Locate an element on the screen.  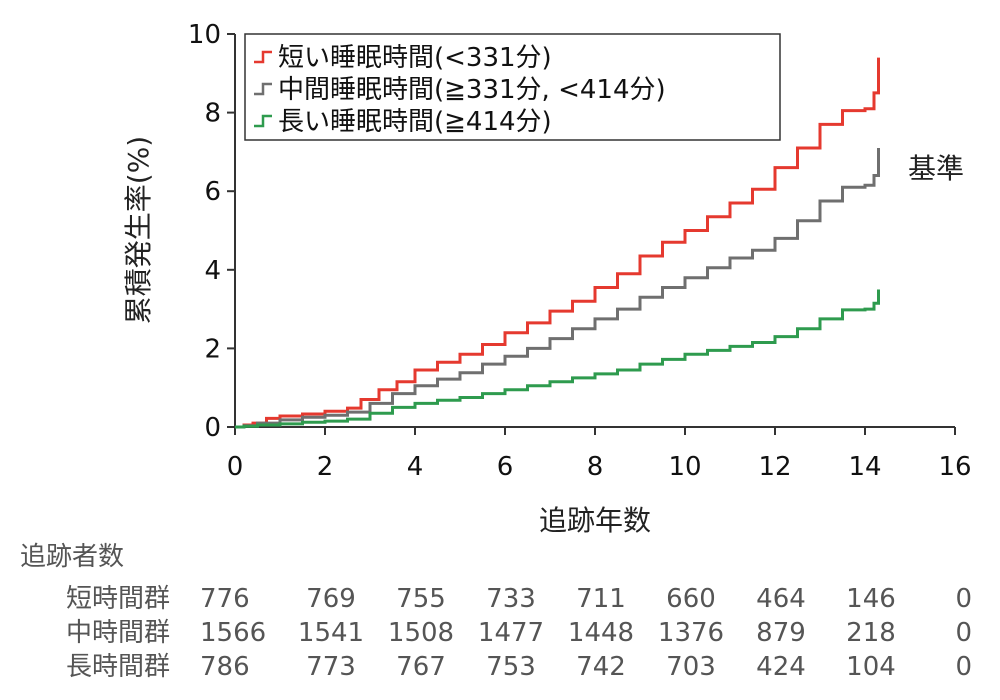
risk-cell: 773 is located at coordinates (331, 667).